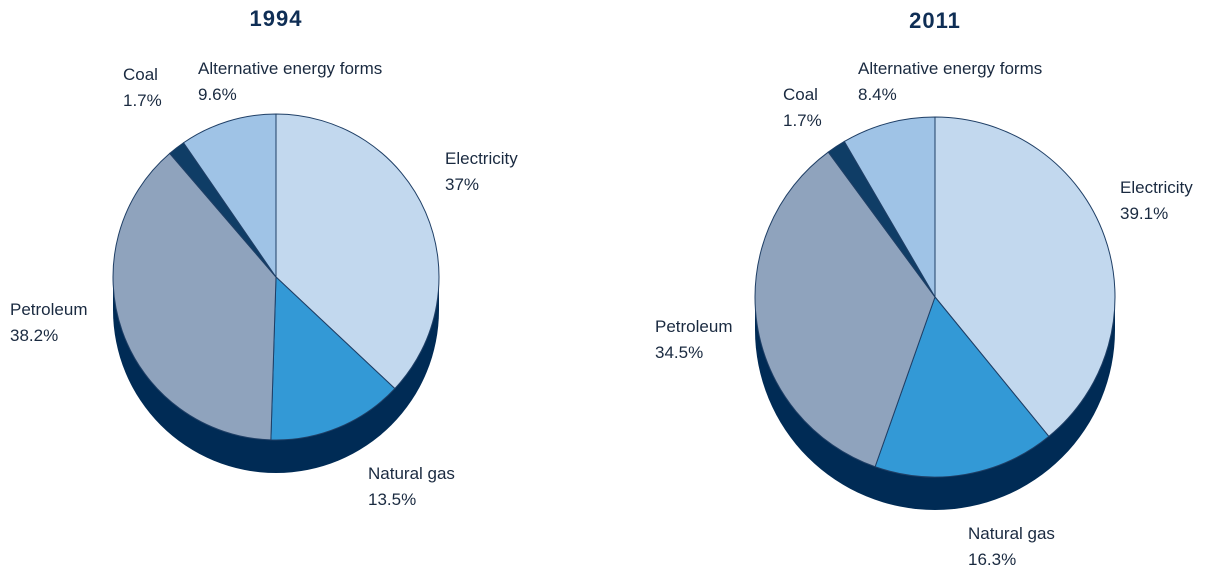 The height and width of the screenshot is (571, 1208). I want to click on chart-title: 1994, so click(276, 18).